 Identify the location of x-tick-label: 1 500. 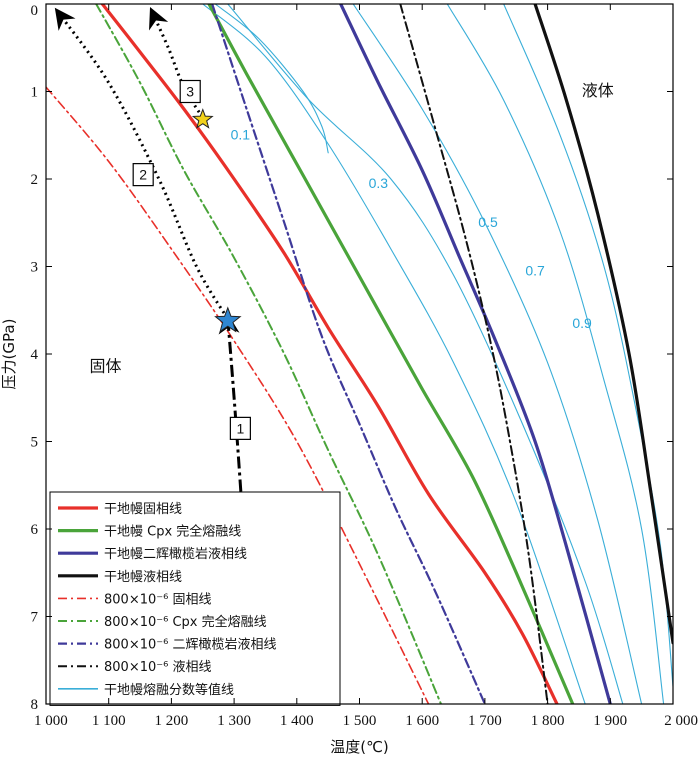
(360, 721).